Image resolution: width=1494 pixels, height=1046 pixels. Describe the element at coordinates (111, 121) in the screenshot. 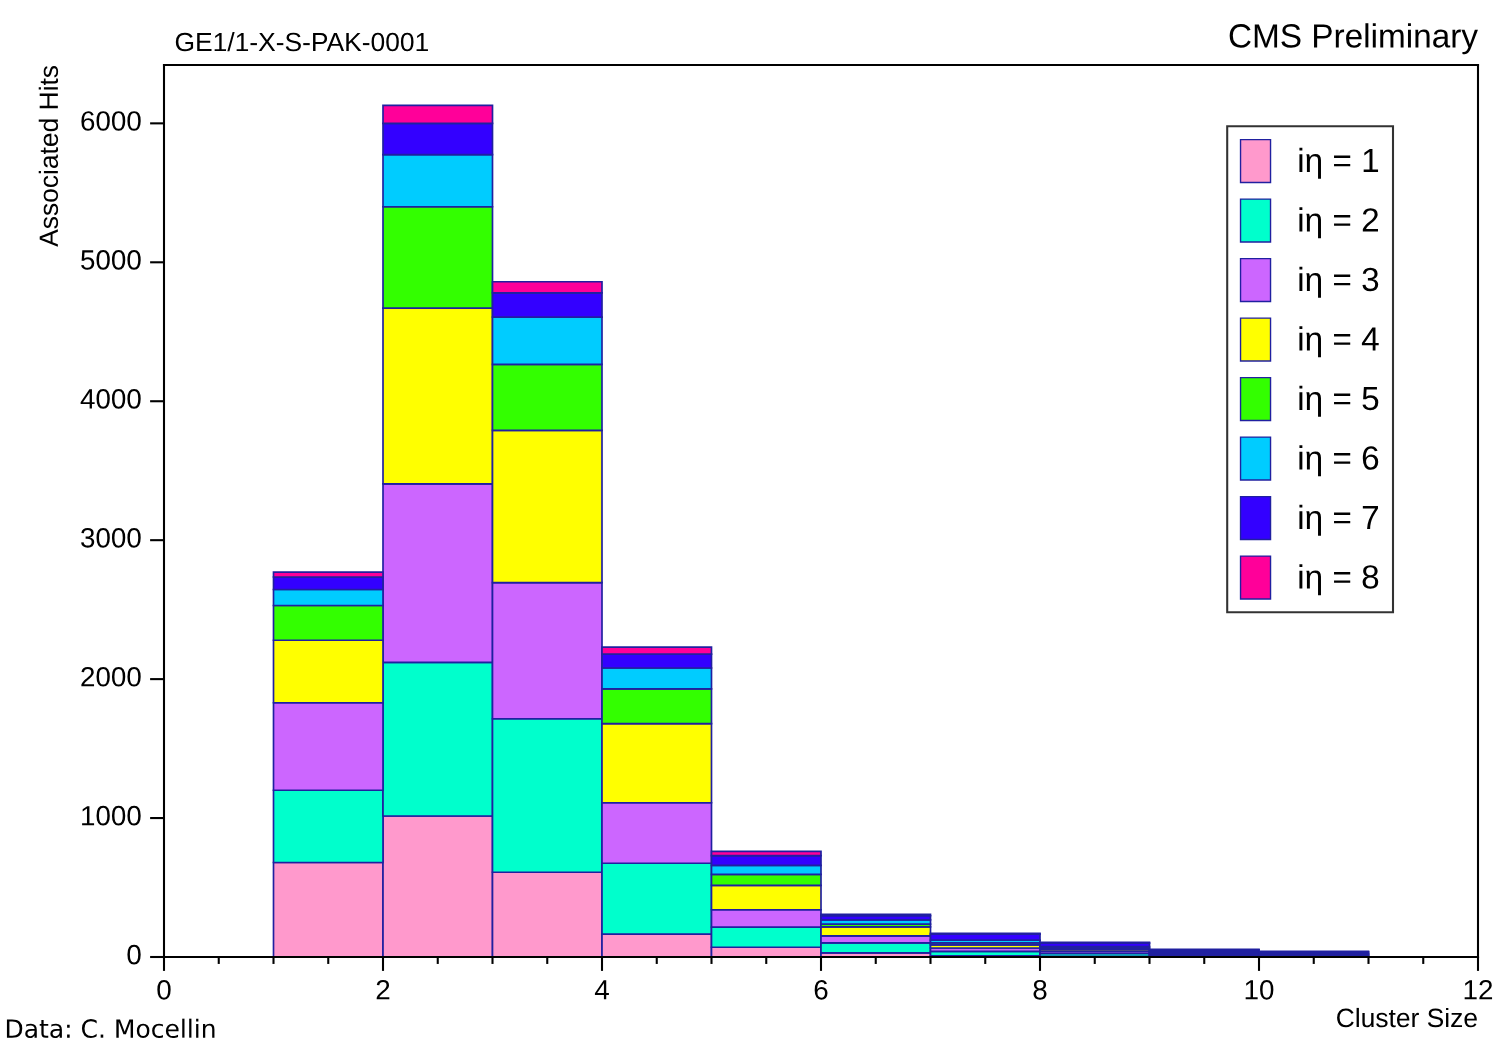

I see `y-tick-label: 6000` at that location.